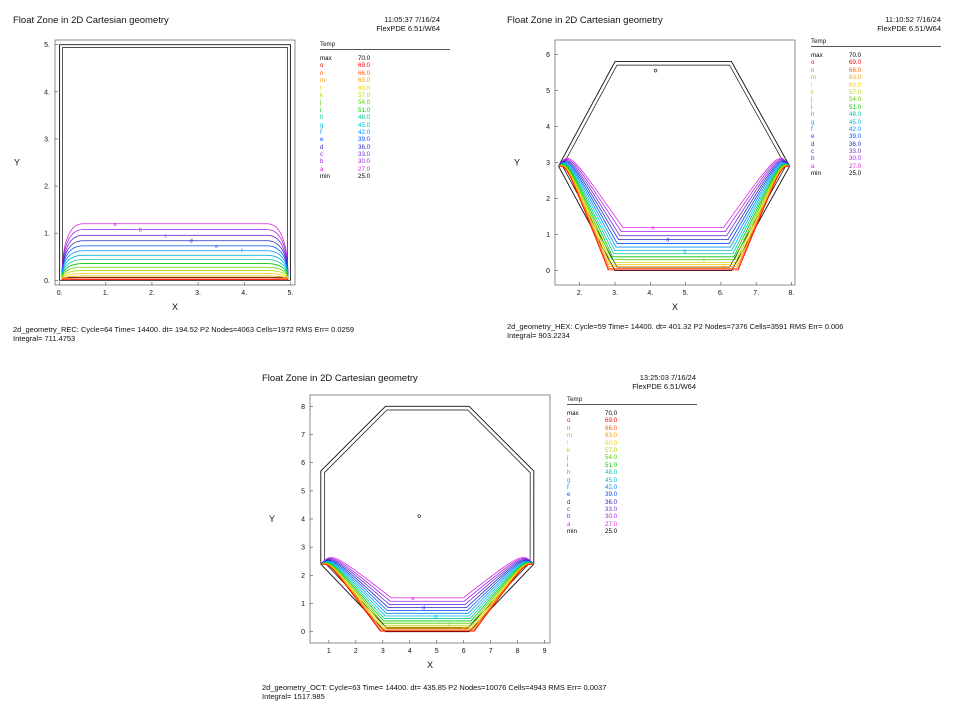 Image resolution: width=961 pixels, height=720 pixels. I want to click on legend-key: max, so click(326, 58).